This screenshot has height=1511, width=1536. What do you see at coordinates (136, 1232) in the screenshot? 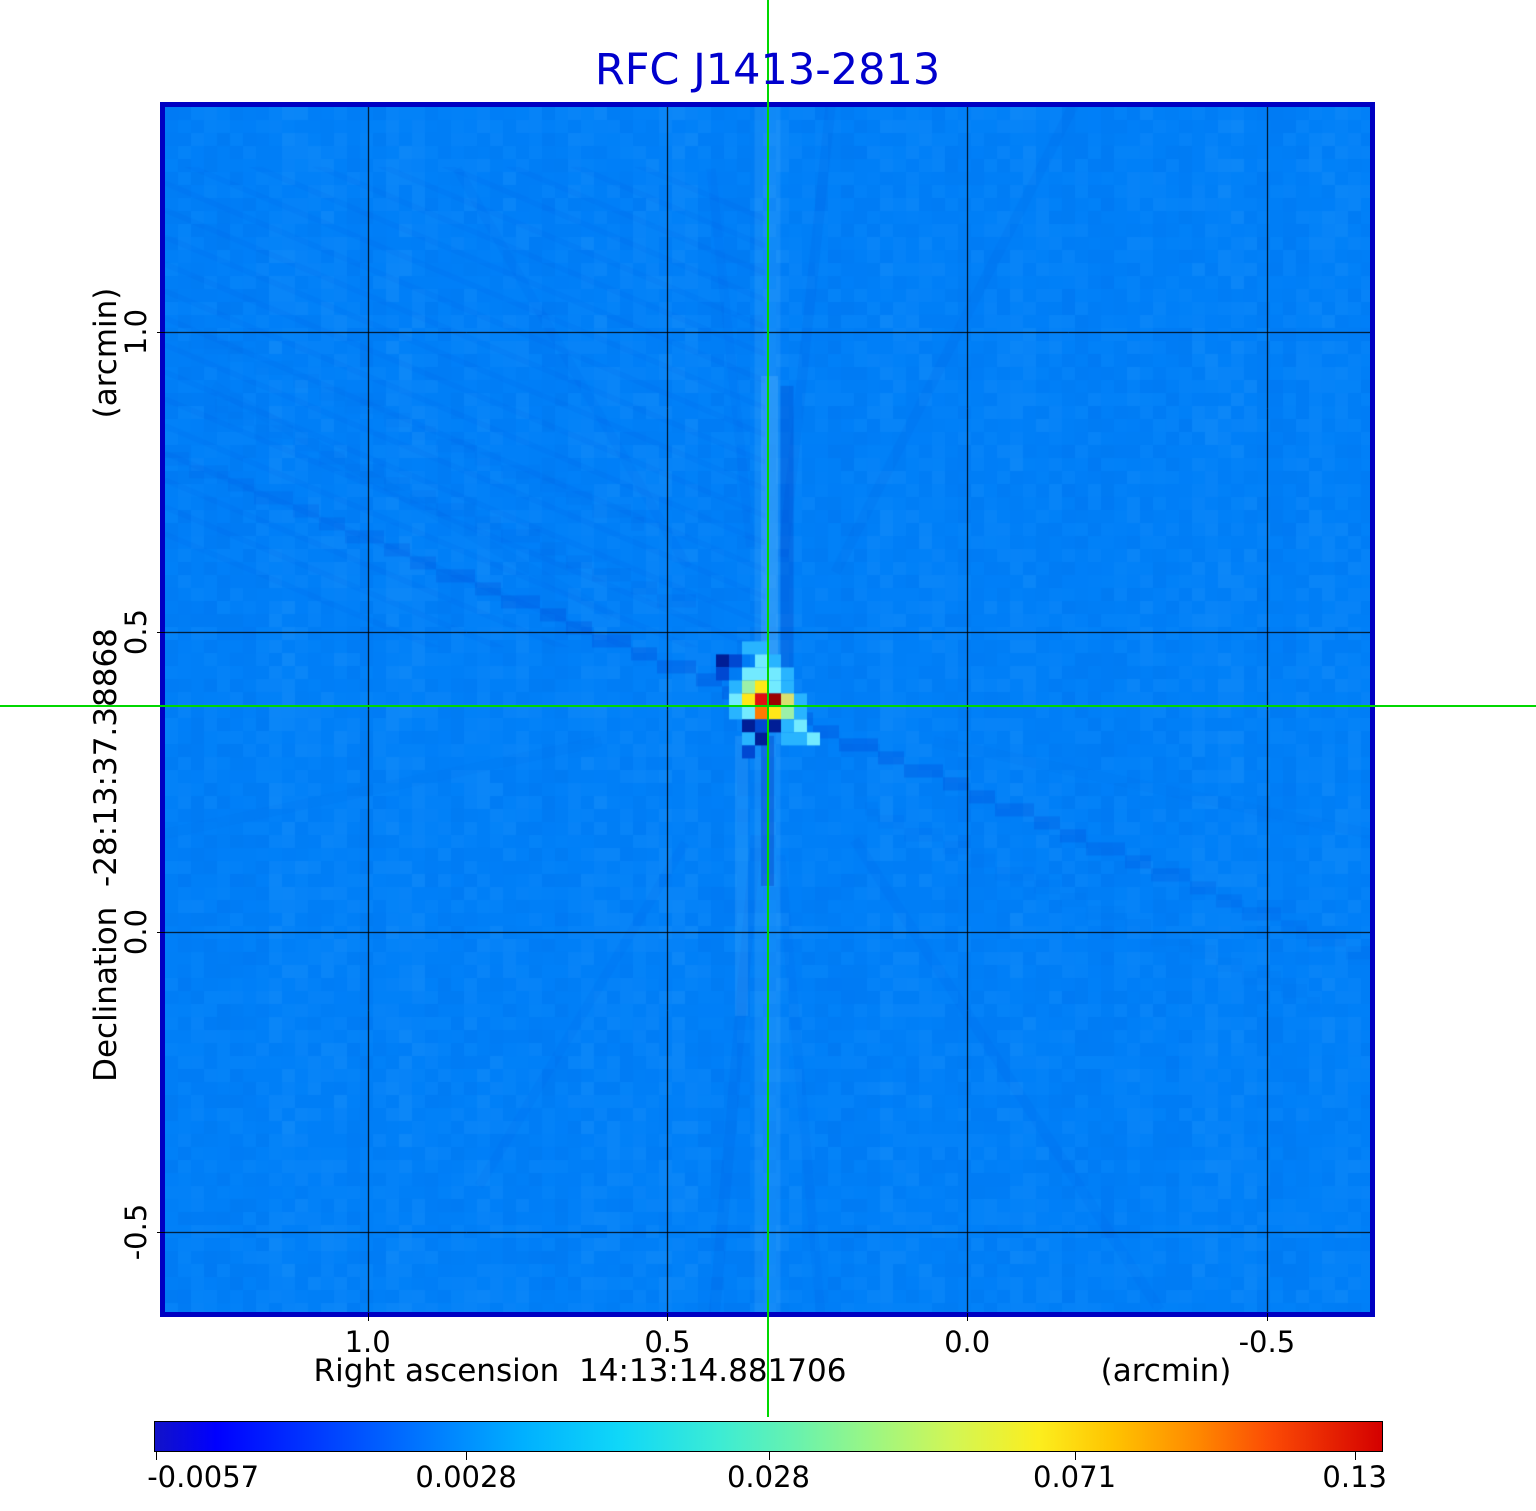
I see `y-tick-label: -0.5` at bounding box center [136, 1232].